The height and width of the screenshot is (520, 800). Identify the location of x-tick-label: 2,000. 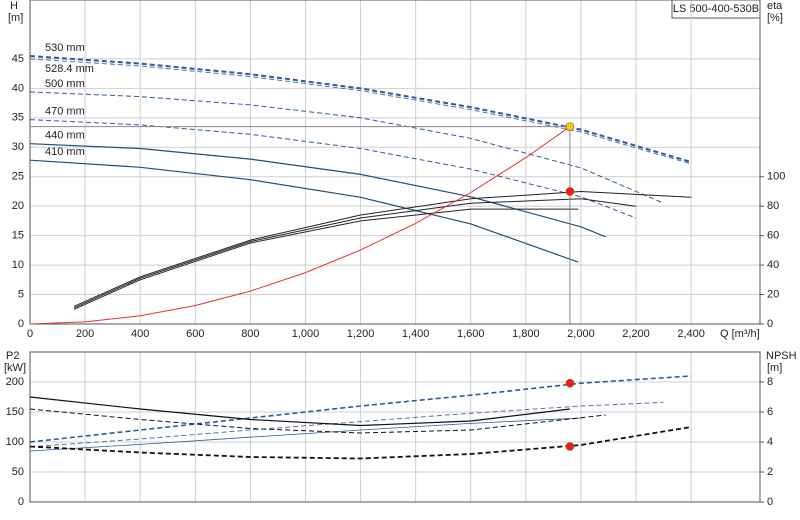
(581, 334).